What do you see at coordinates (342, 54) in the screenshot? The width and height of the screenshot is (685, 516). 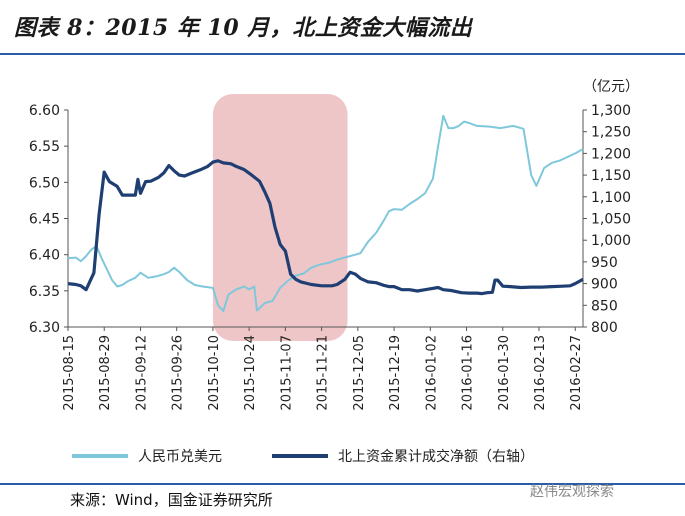 I see `top-divider` at bounding box center [342, 54].